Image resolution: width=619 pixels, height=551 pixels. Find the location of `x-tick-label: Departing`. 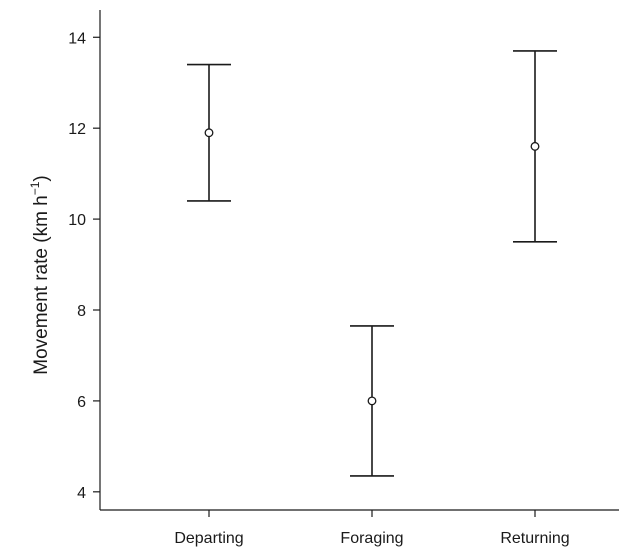

x-tick-label: Departing is located at coordinates (208, 538).